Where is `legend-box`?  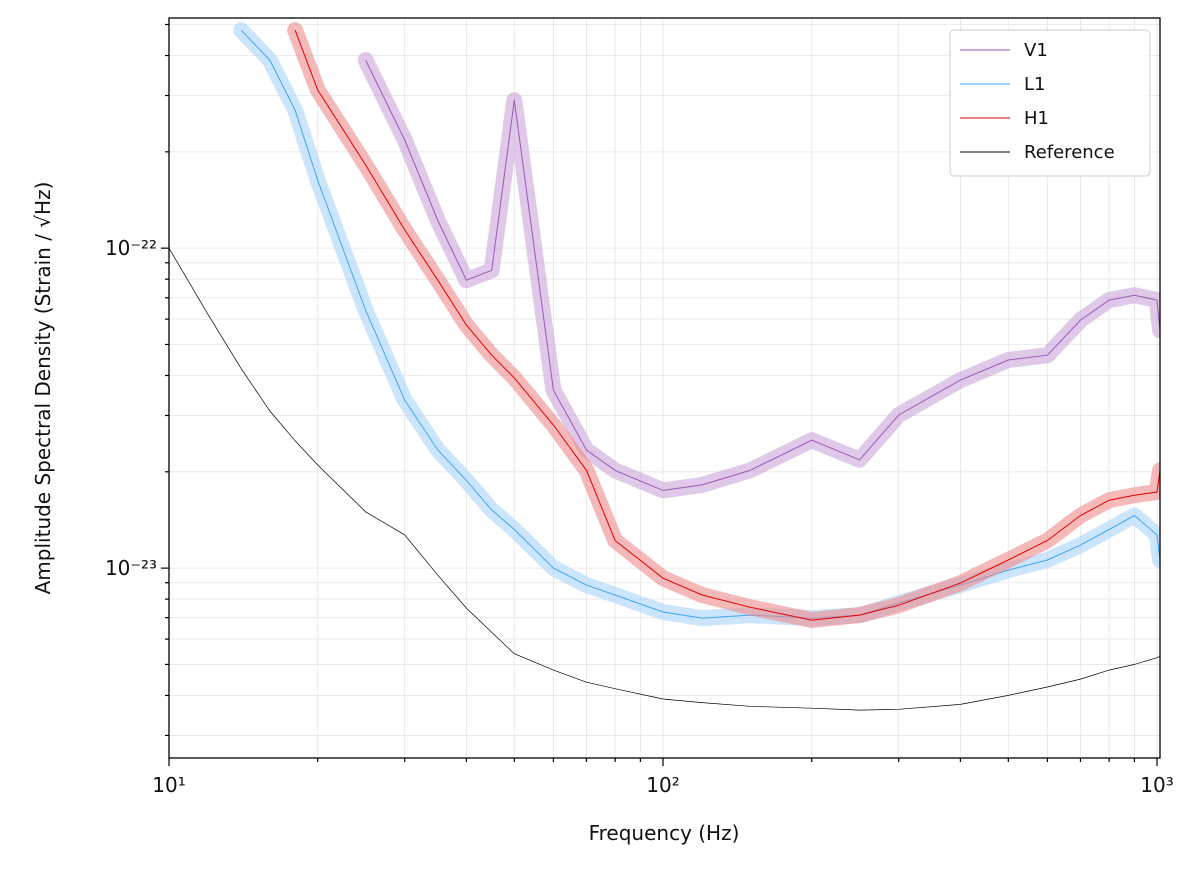 legend-box is located at coordinates (1050, 103).